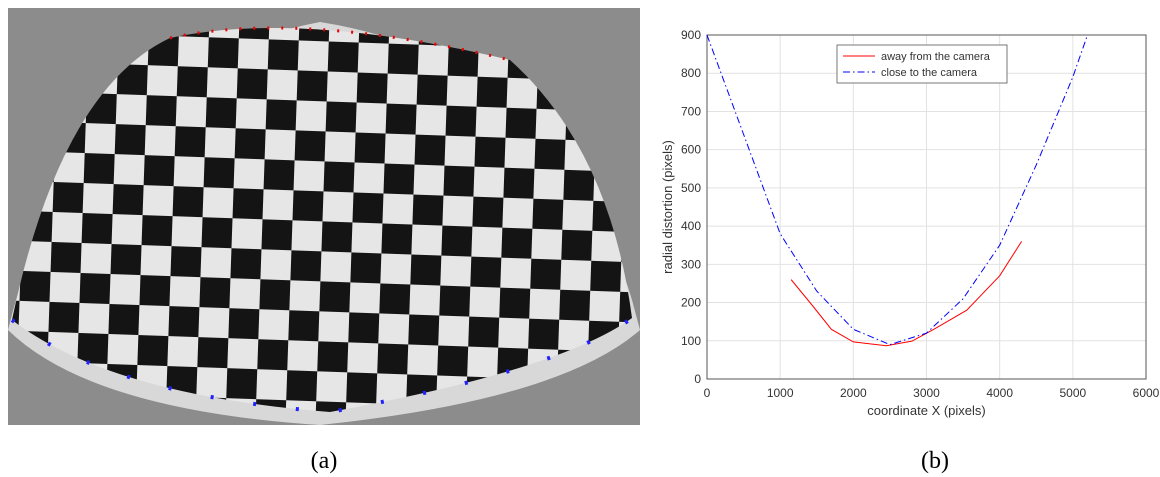  Describe the element at coordinates (667, 207) in the screenshot. I see `y-axis-label: radial distortion (pixels)` at that location.